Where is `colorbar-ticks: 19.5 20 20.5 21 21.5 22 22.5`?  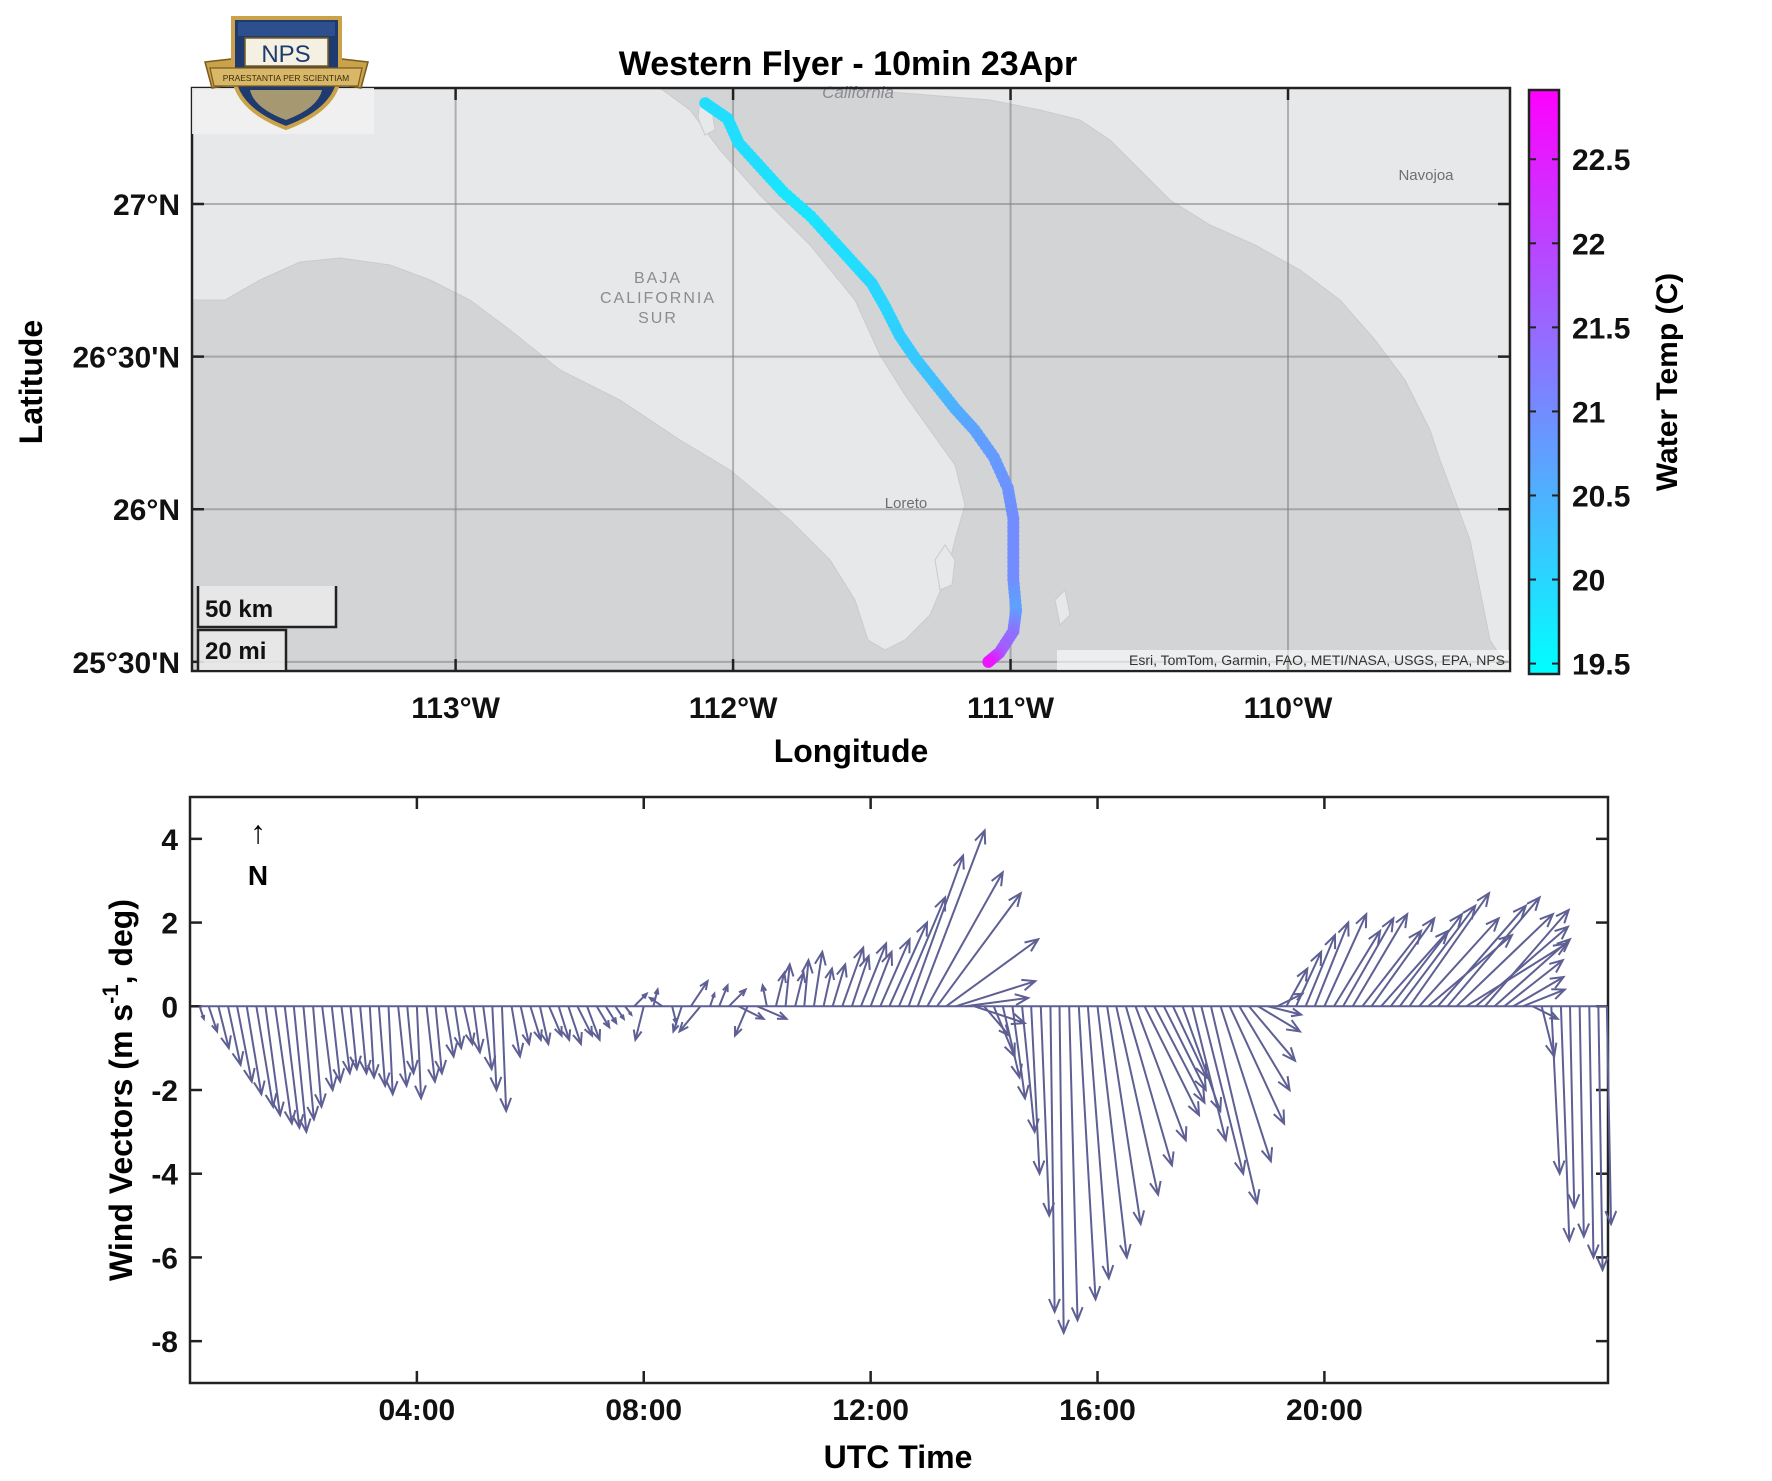 colorbar-ticks: 19.5 20 20.5 21 21.5 22 22.5 is located at coordinates (1579, 413).